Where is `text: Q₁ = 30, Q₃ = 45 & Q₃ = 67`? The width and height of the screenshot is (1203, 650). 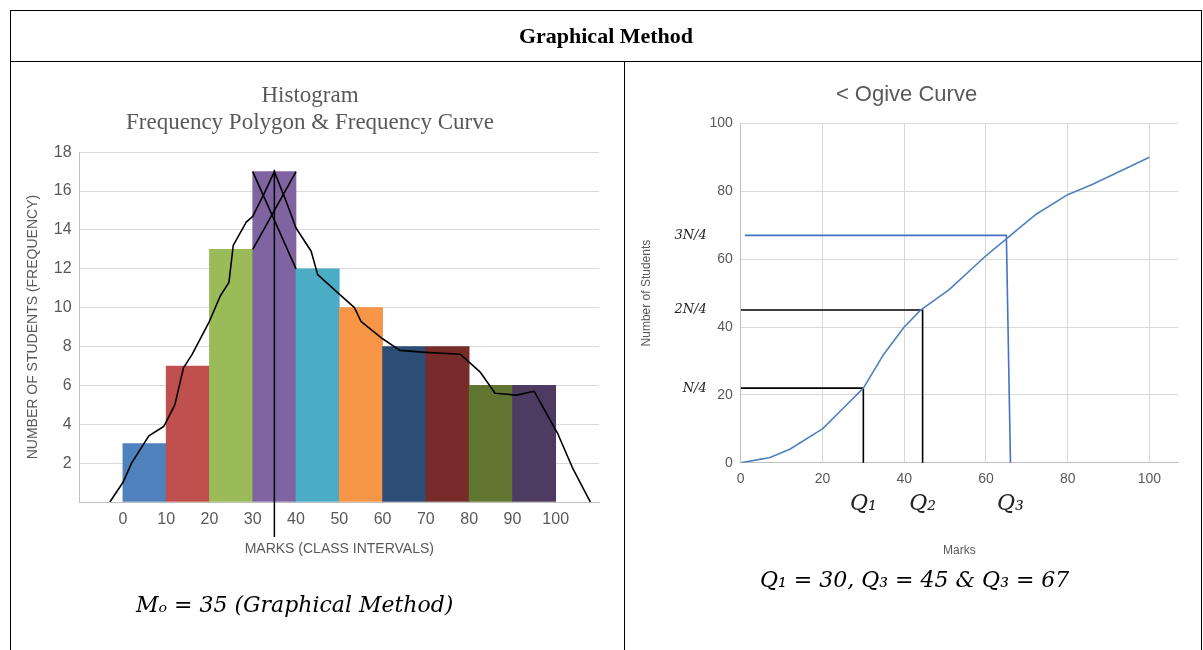 text: Q₁ = 30, Q₃ = 45 & Q₃ = 67 is located at coordinates (915, 579).